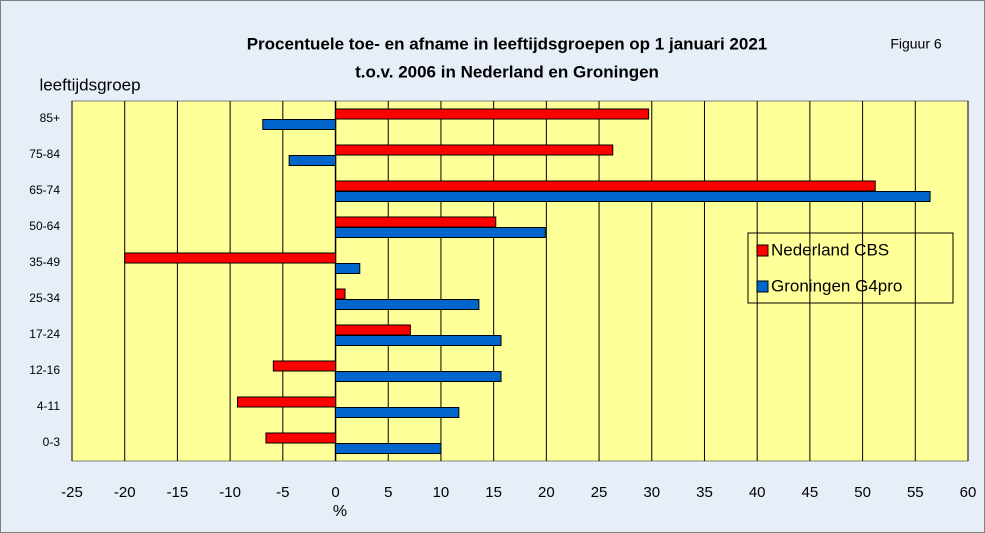 The image size is (985, 533). Describe the element at coordinates (862, 492) in the screenshot. I see `x-tick-label: 50` at that location.